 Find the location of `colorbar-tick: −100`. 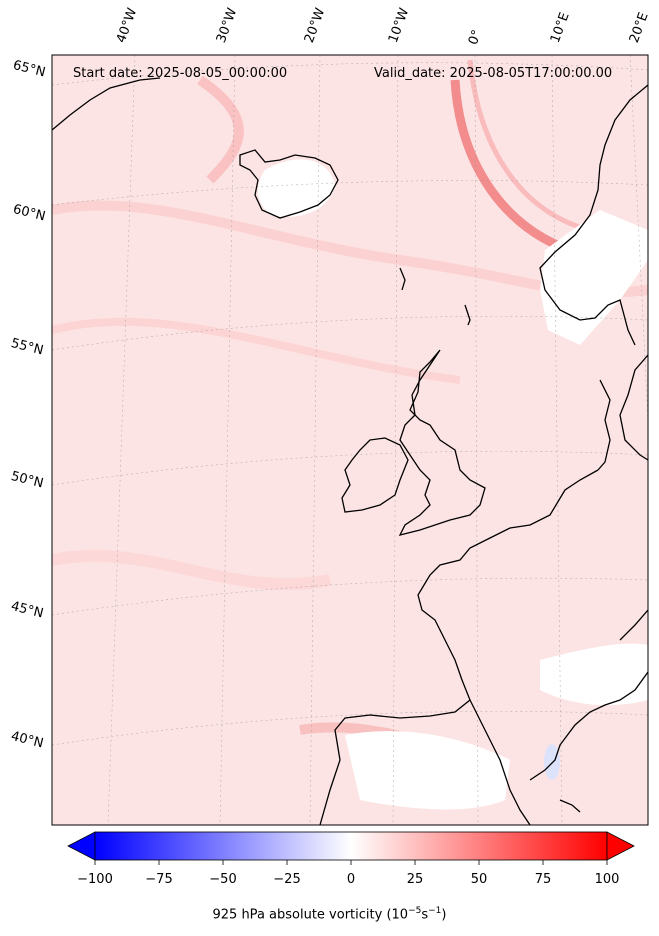

colorbar-tick: −100 is located at coordinates (95, 879).